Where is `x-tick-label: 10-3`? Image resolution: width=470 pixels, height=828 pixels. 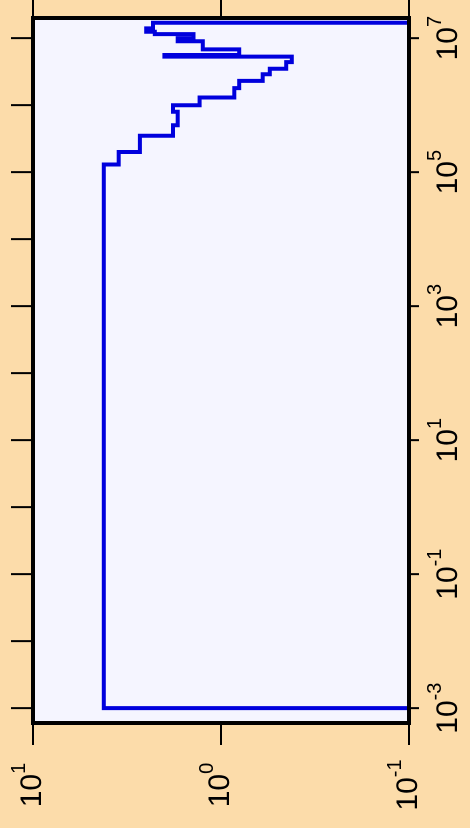
x-tick-label: 10-3 is located at coordinates (444, 708).